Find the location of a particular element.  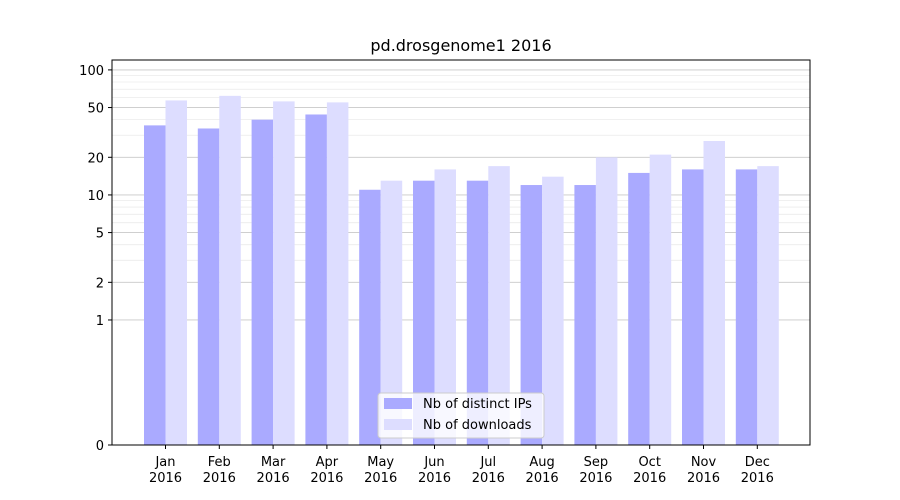

x-tick-label-month: Dec is located at coordinates (757, 462).